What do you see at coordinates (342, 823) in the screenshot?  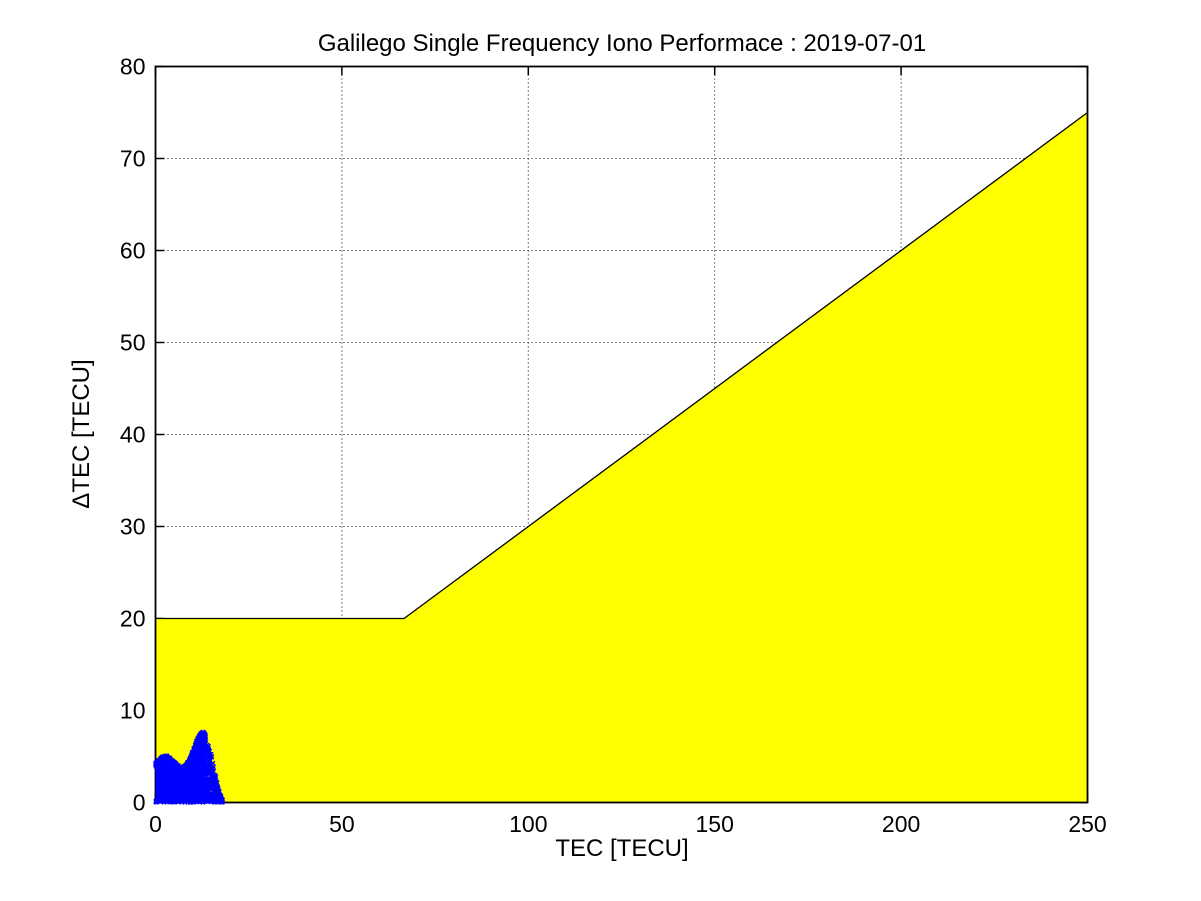 I see `x-tick-label: 50` at bounding box center [342, 823].